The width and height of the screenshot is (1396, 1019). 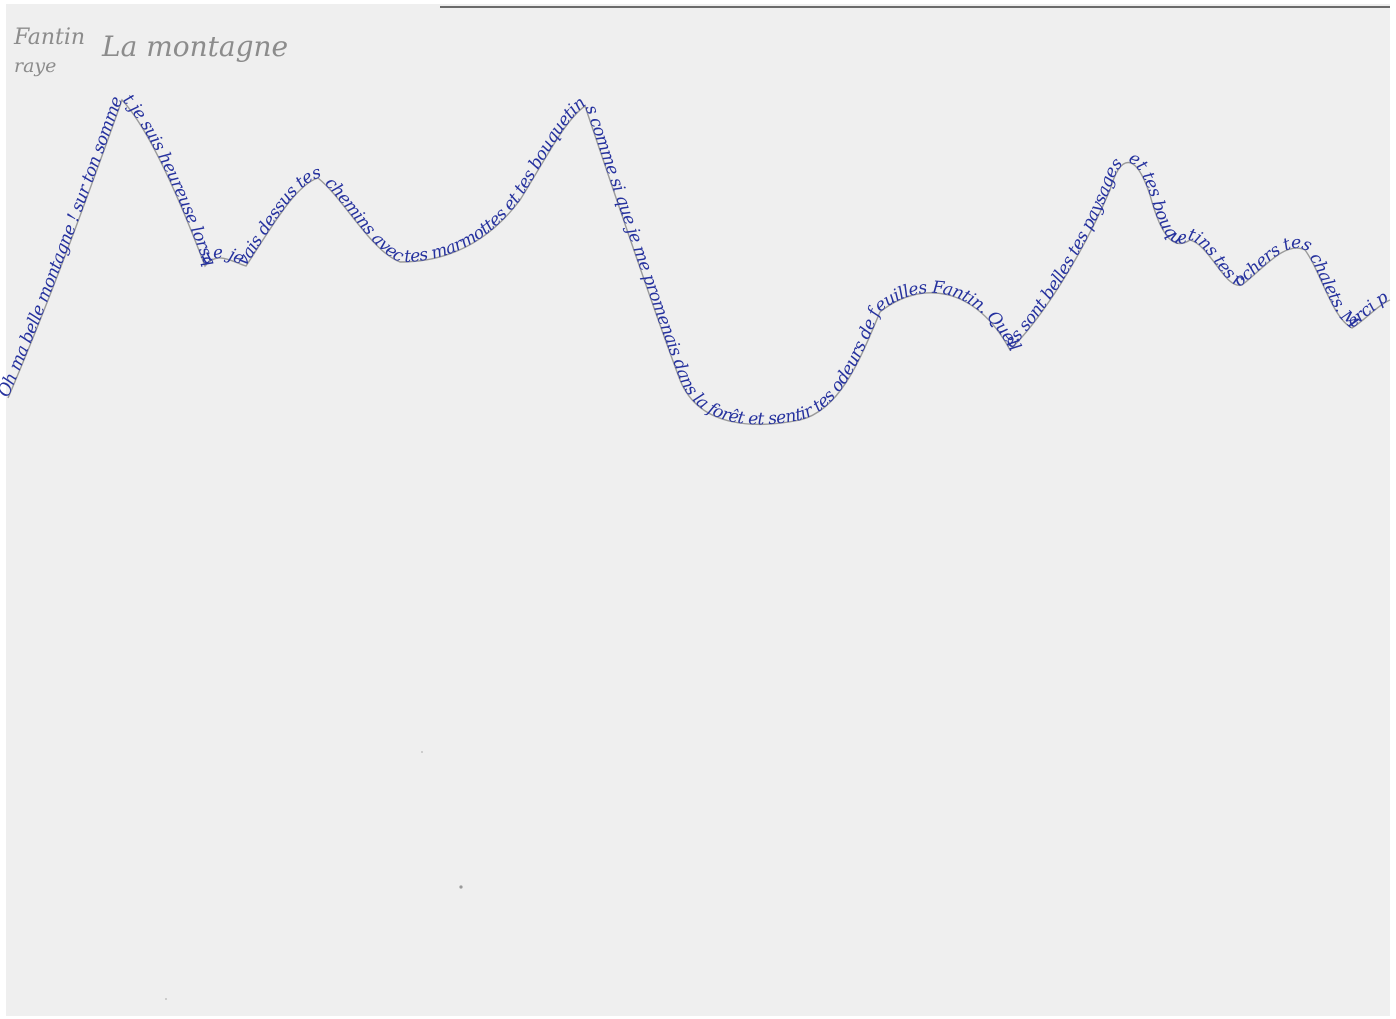 What do you see at coordinates (35, 66) in the screenshot?
I see `author-second-name: raye` at bounding box center [35, 66].